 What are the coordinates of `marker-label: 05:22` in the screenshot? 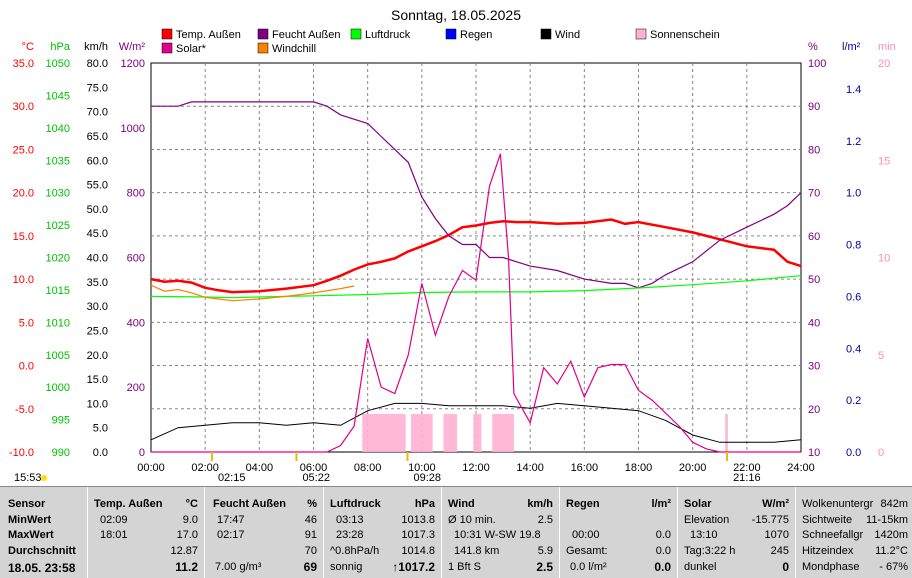 It's located at (316, 478).